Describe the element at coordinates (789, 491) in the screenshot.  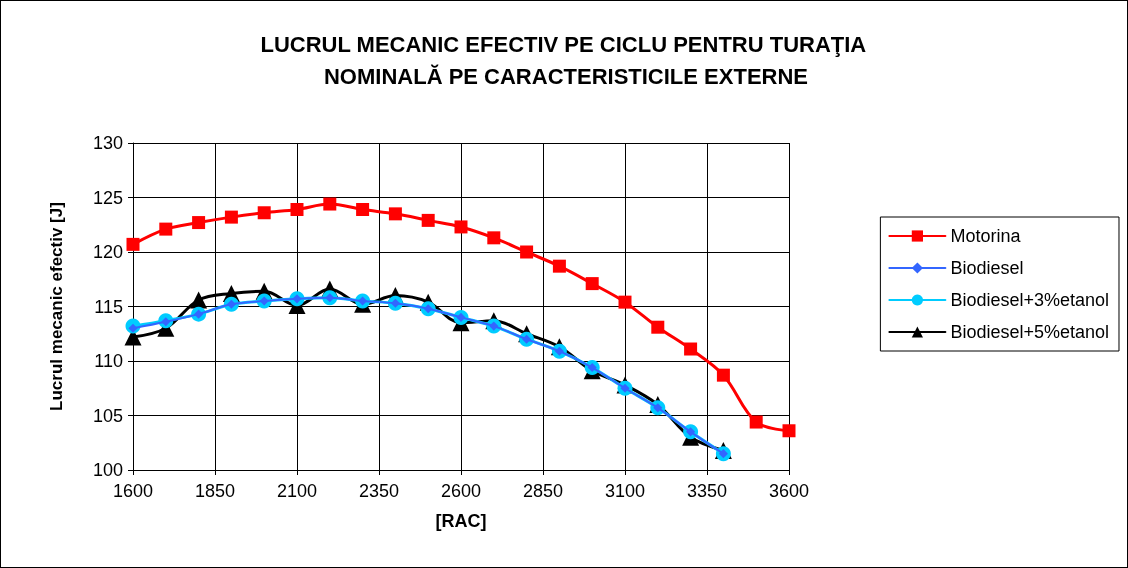
I see `x-tick-label: 3600` at that location.